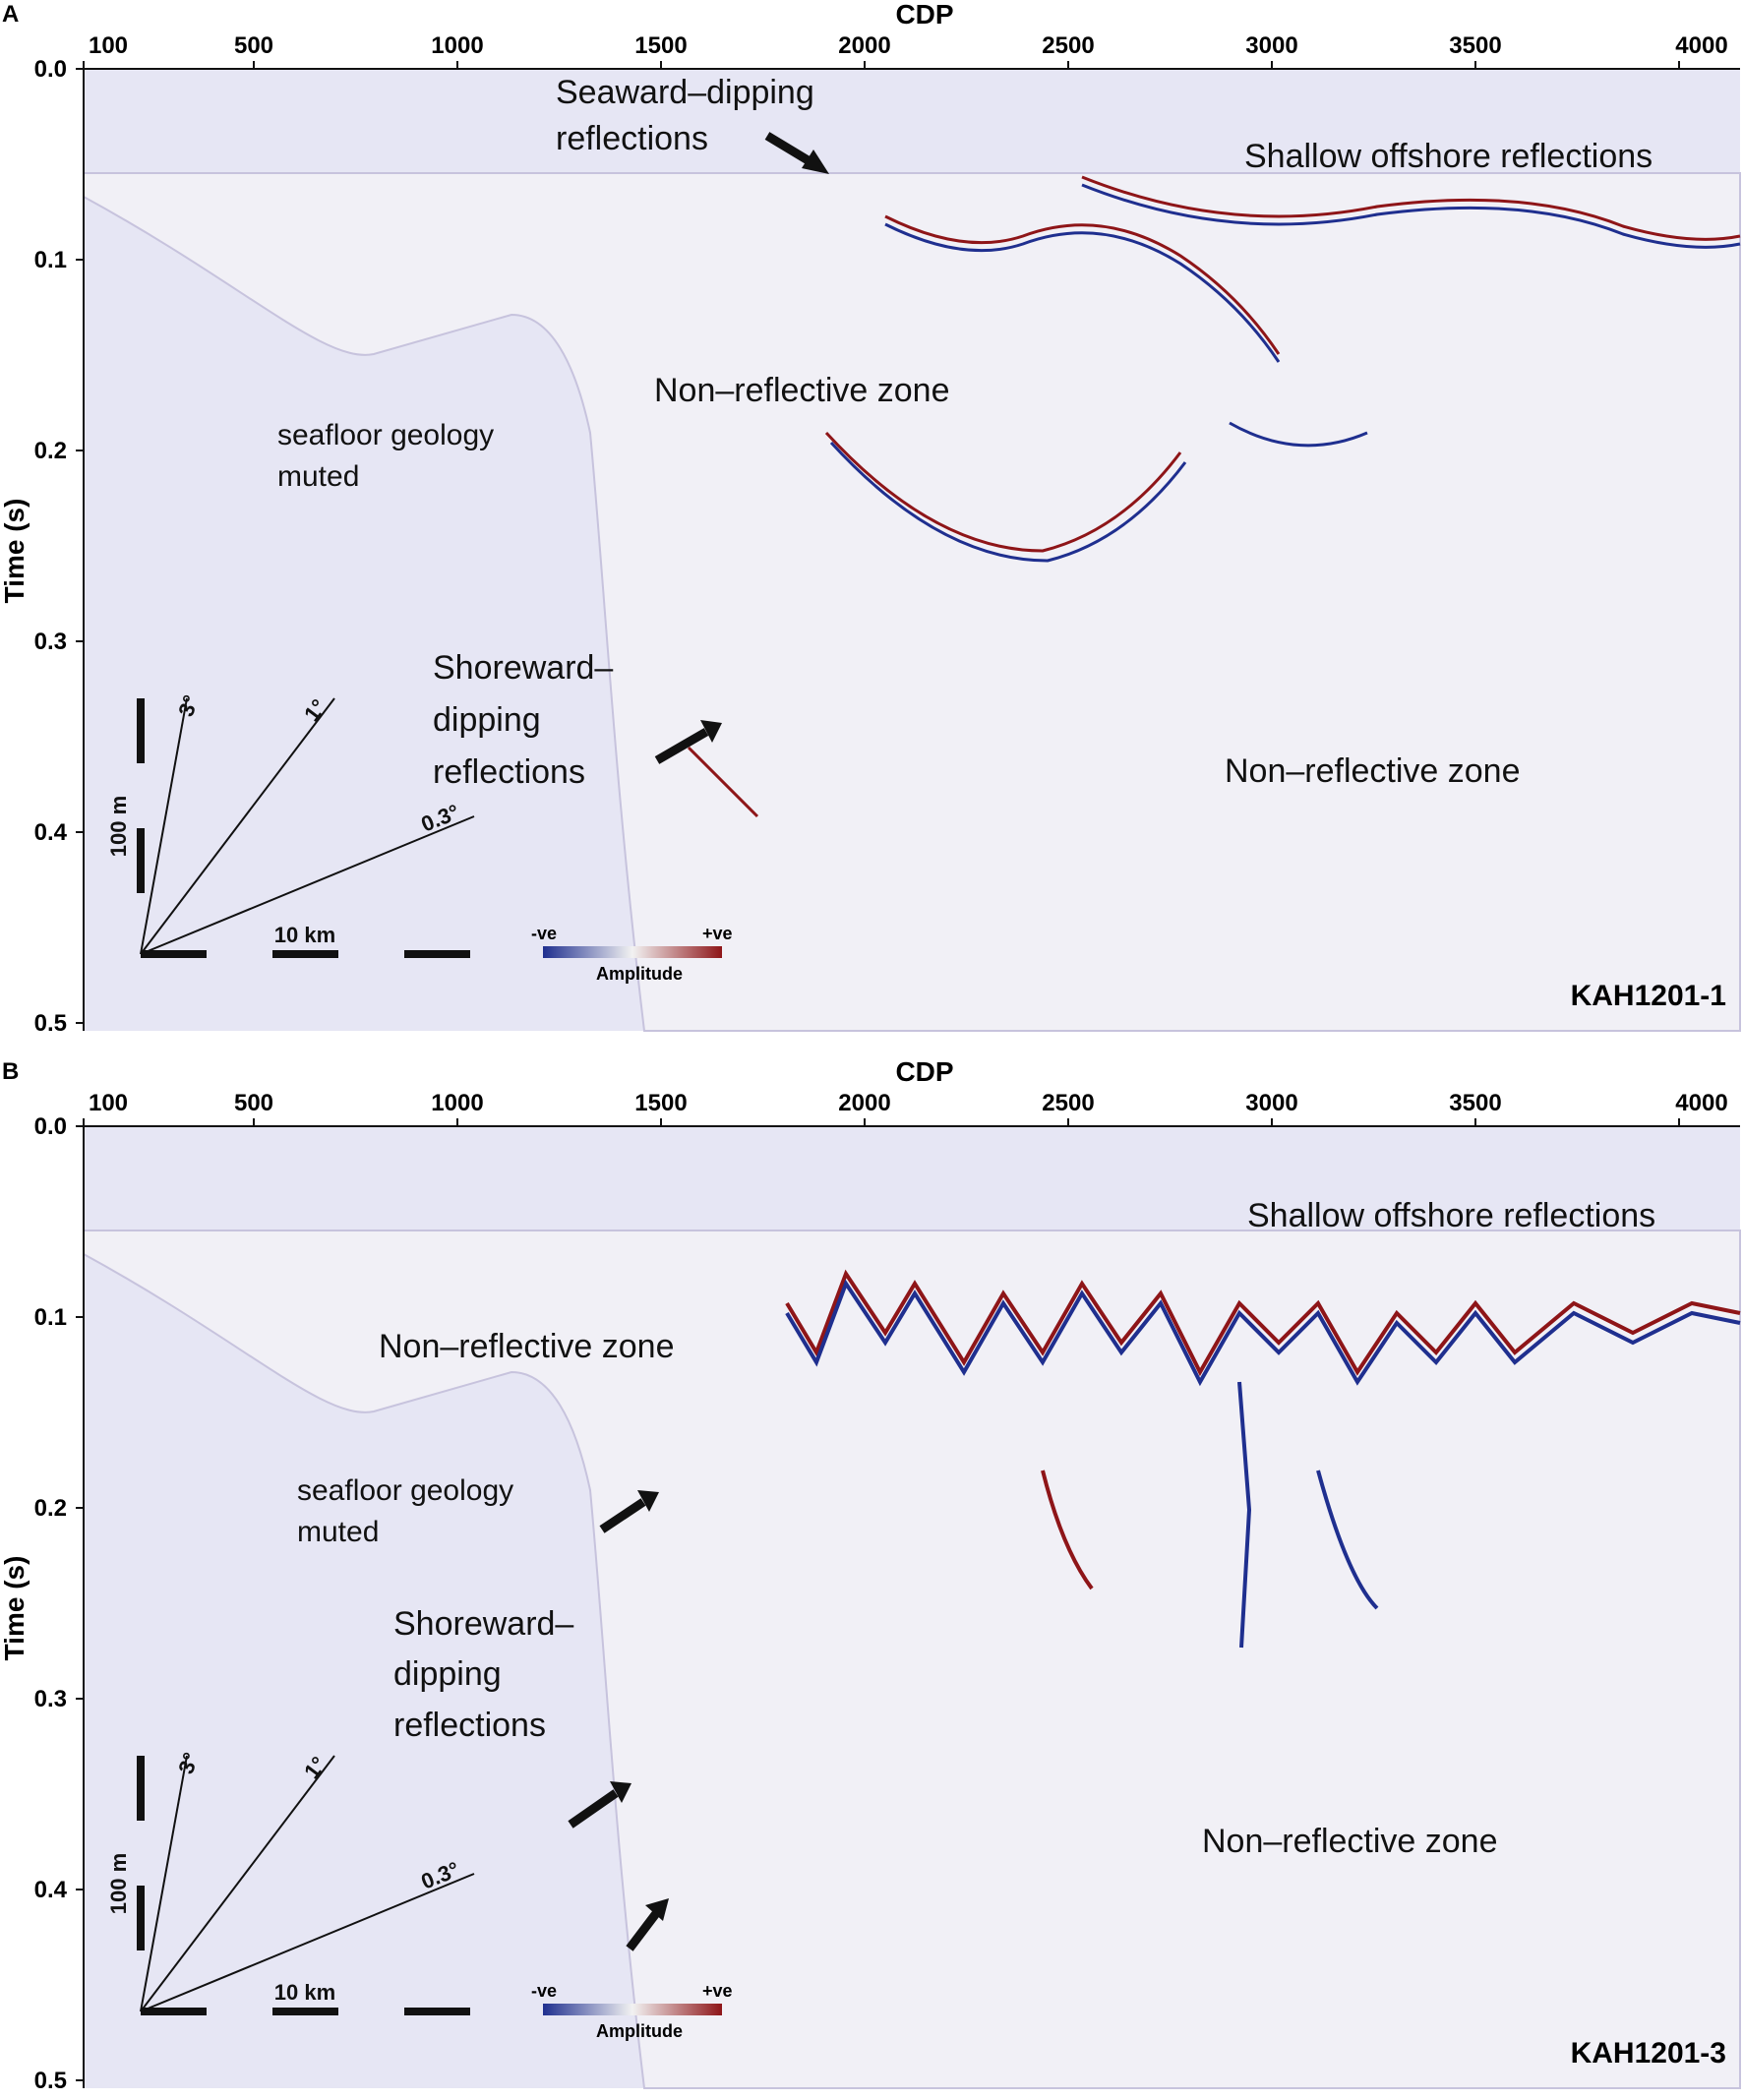 Image resolution: width=1743 pixels, height=2100 pixels. What do you see at coordinates (1263, 1459) in the screenshot?
I see `seismic-reflections` at bounding box center [1263, 1459].